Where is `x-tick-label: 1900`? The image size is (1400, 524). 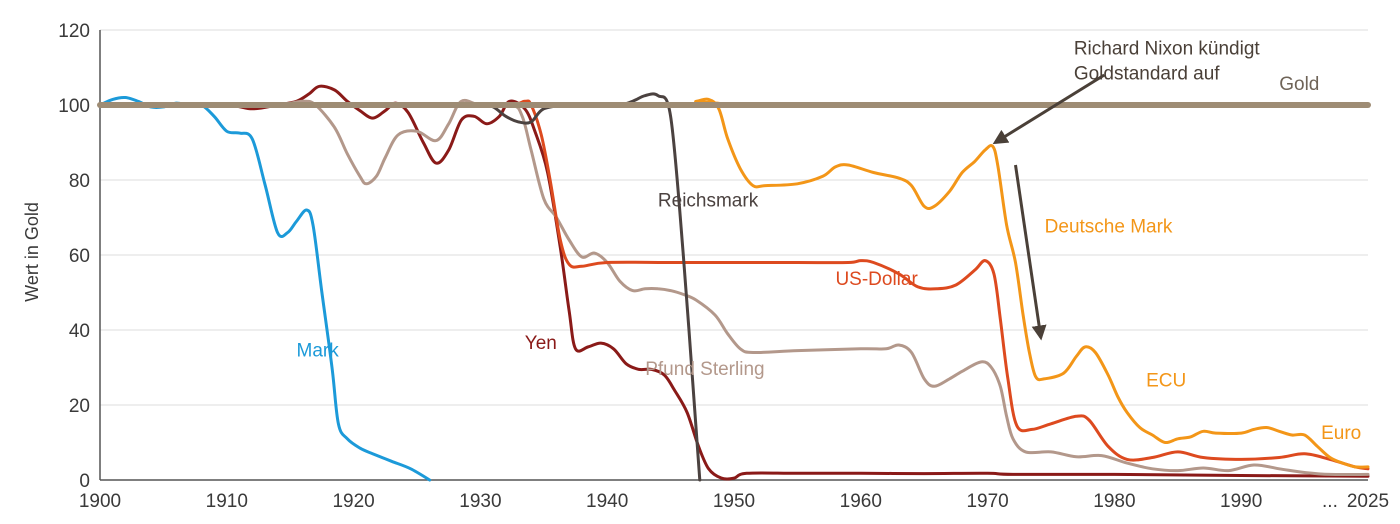 x-tick-label: 1900 is located at coordinates (100, 501).